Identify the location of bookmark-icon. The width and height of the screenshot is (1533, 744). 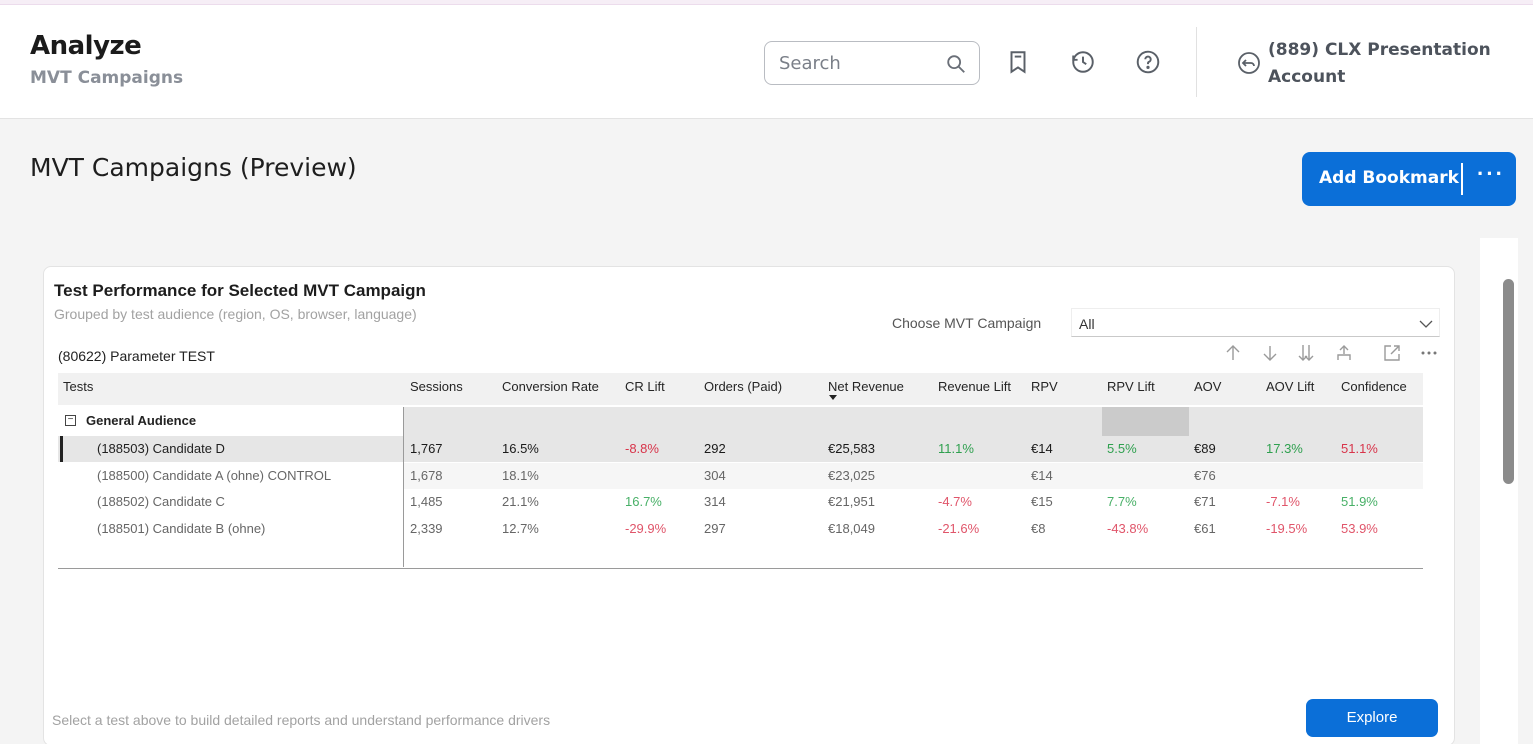
(1018, 62).